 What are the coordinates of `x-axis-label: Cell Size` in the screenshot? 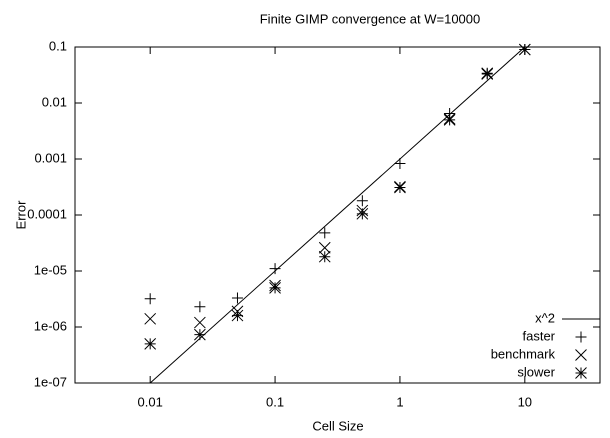 It's located at (337, 425).